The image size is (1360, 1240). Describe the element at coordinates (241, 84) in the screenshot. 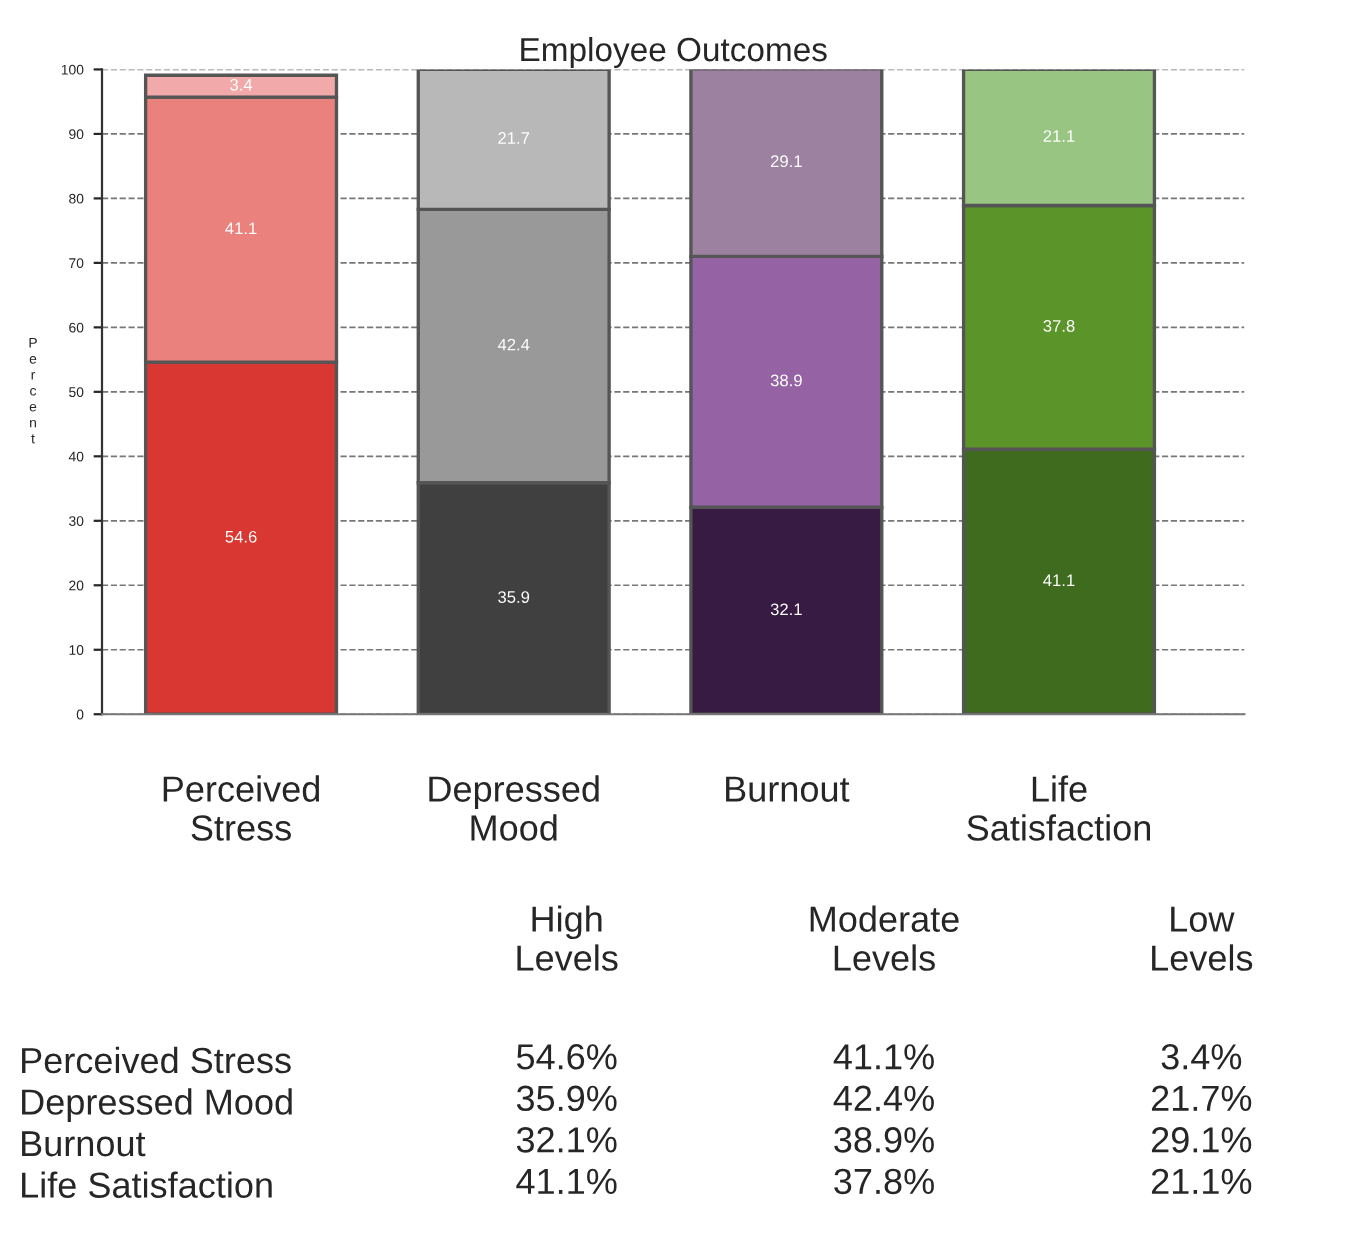

I see `data-label: 3.4` at that location.